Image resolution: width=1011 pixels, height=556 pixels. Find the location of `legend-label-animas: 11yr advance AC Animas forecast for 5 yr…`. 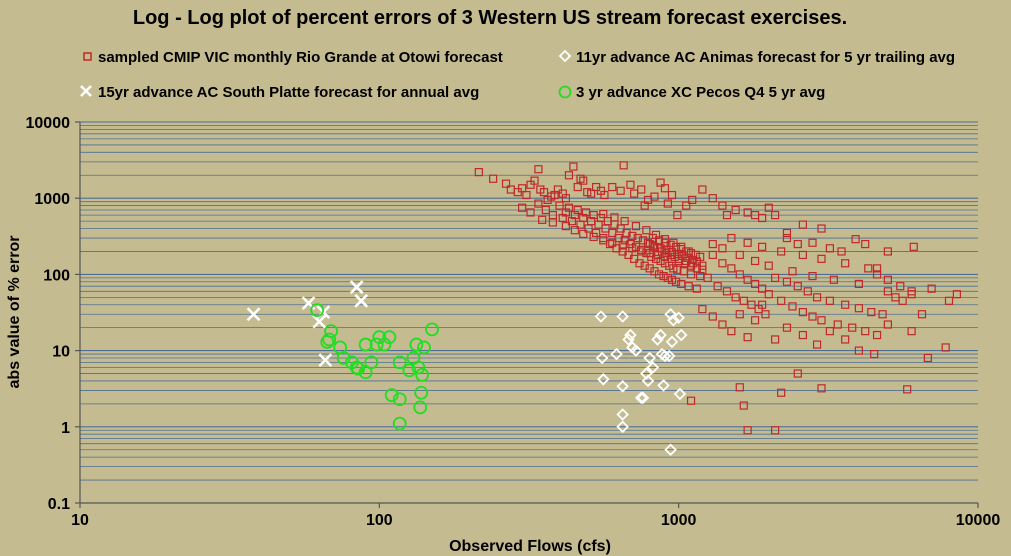

legend-label-animas: 11yr advance AC Animas forecast for 5 yr… is located at coordinates (765, 57).